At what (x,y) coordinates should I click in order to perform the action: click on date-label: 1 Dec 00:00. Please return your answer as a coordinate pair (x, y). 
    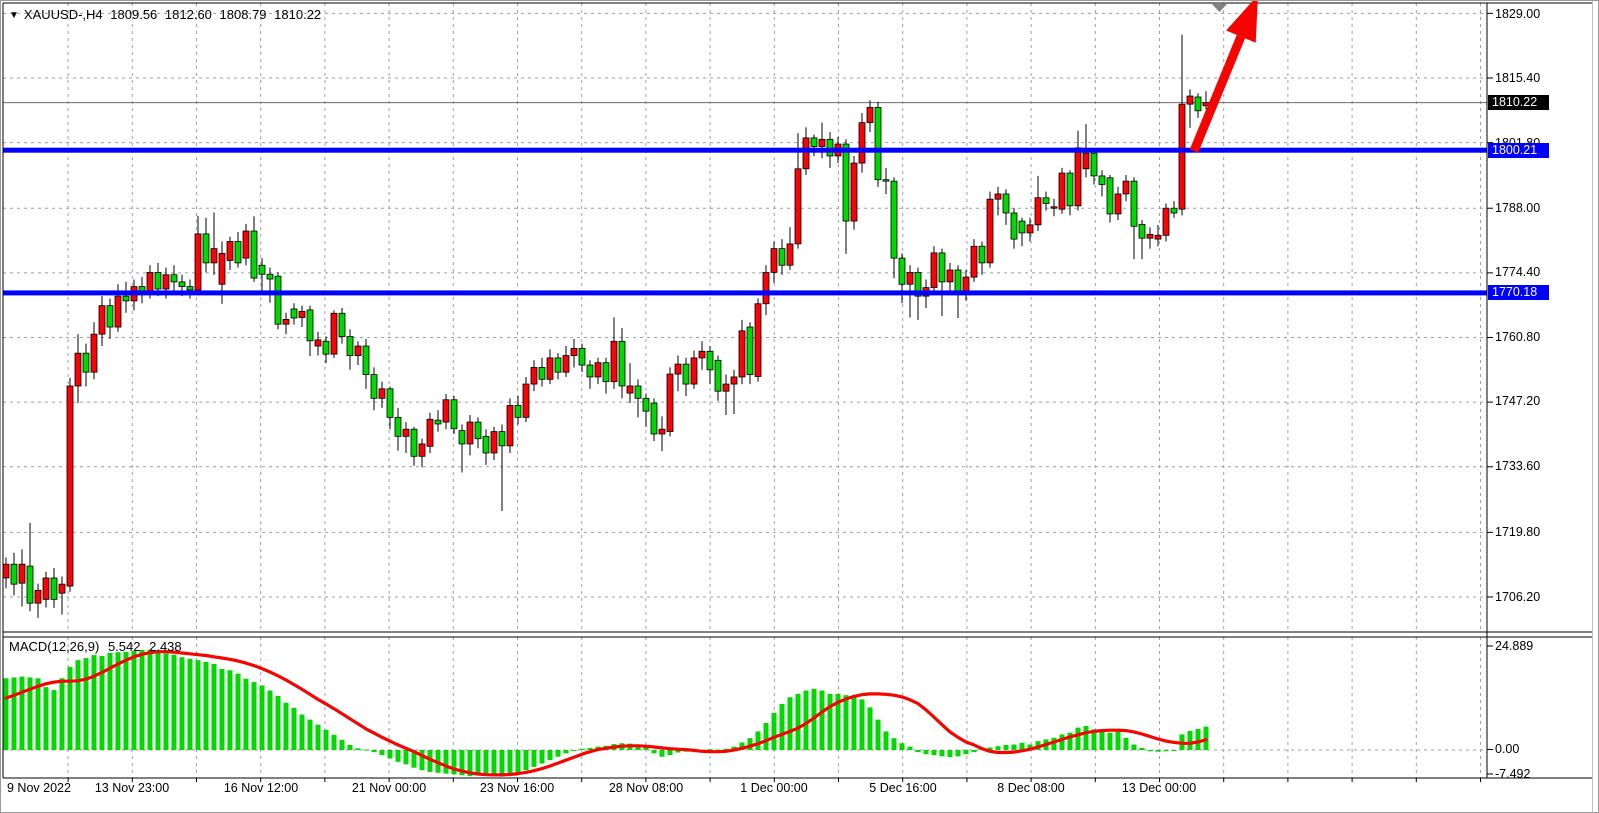
    Looking at the image, I should click on (774, 788).